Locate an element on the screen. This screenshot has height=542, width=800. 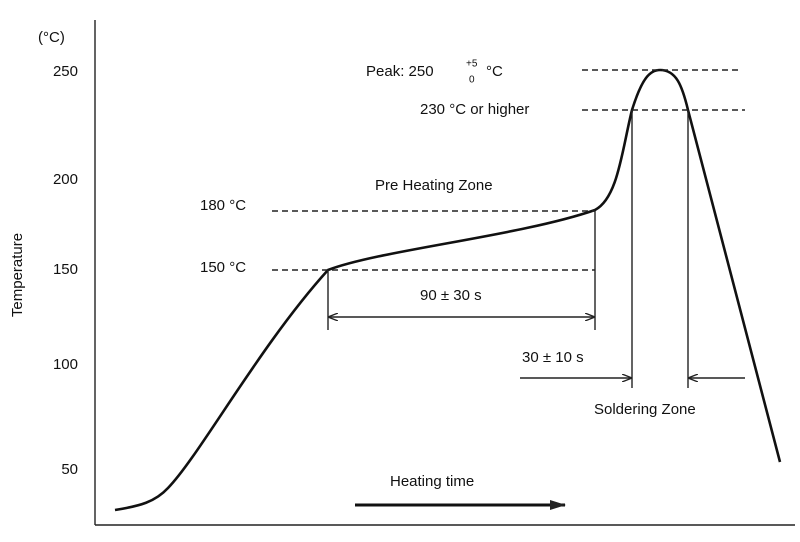
y-tick-label: 250 is located at coordinates (65, 71).